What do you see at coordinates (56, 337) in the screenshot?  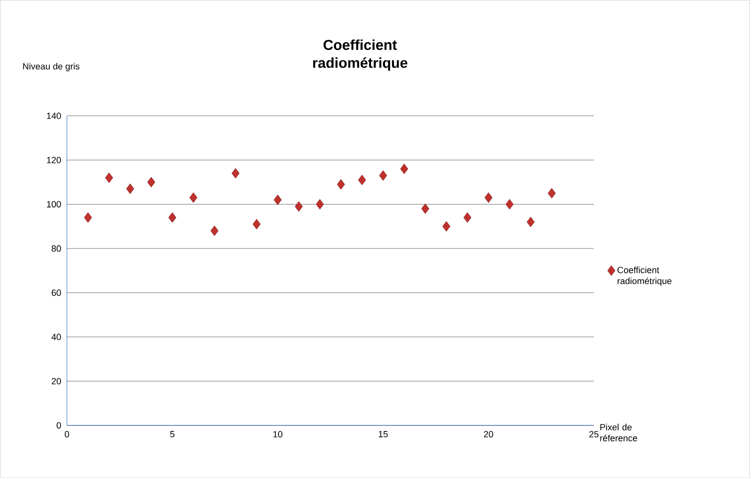 I see `y-tick-label: 40` at bounding box center [56, 337].